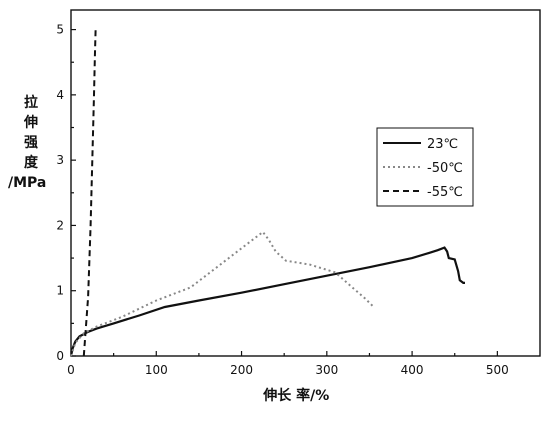 The height and width of the screenshot is (424, 560). What do you see at coordinates (60, 356) in the screenshot?
I see `y-tick-label: 0` at bounding box center [60, 356].